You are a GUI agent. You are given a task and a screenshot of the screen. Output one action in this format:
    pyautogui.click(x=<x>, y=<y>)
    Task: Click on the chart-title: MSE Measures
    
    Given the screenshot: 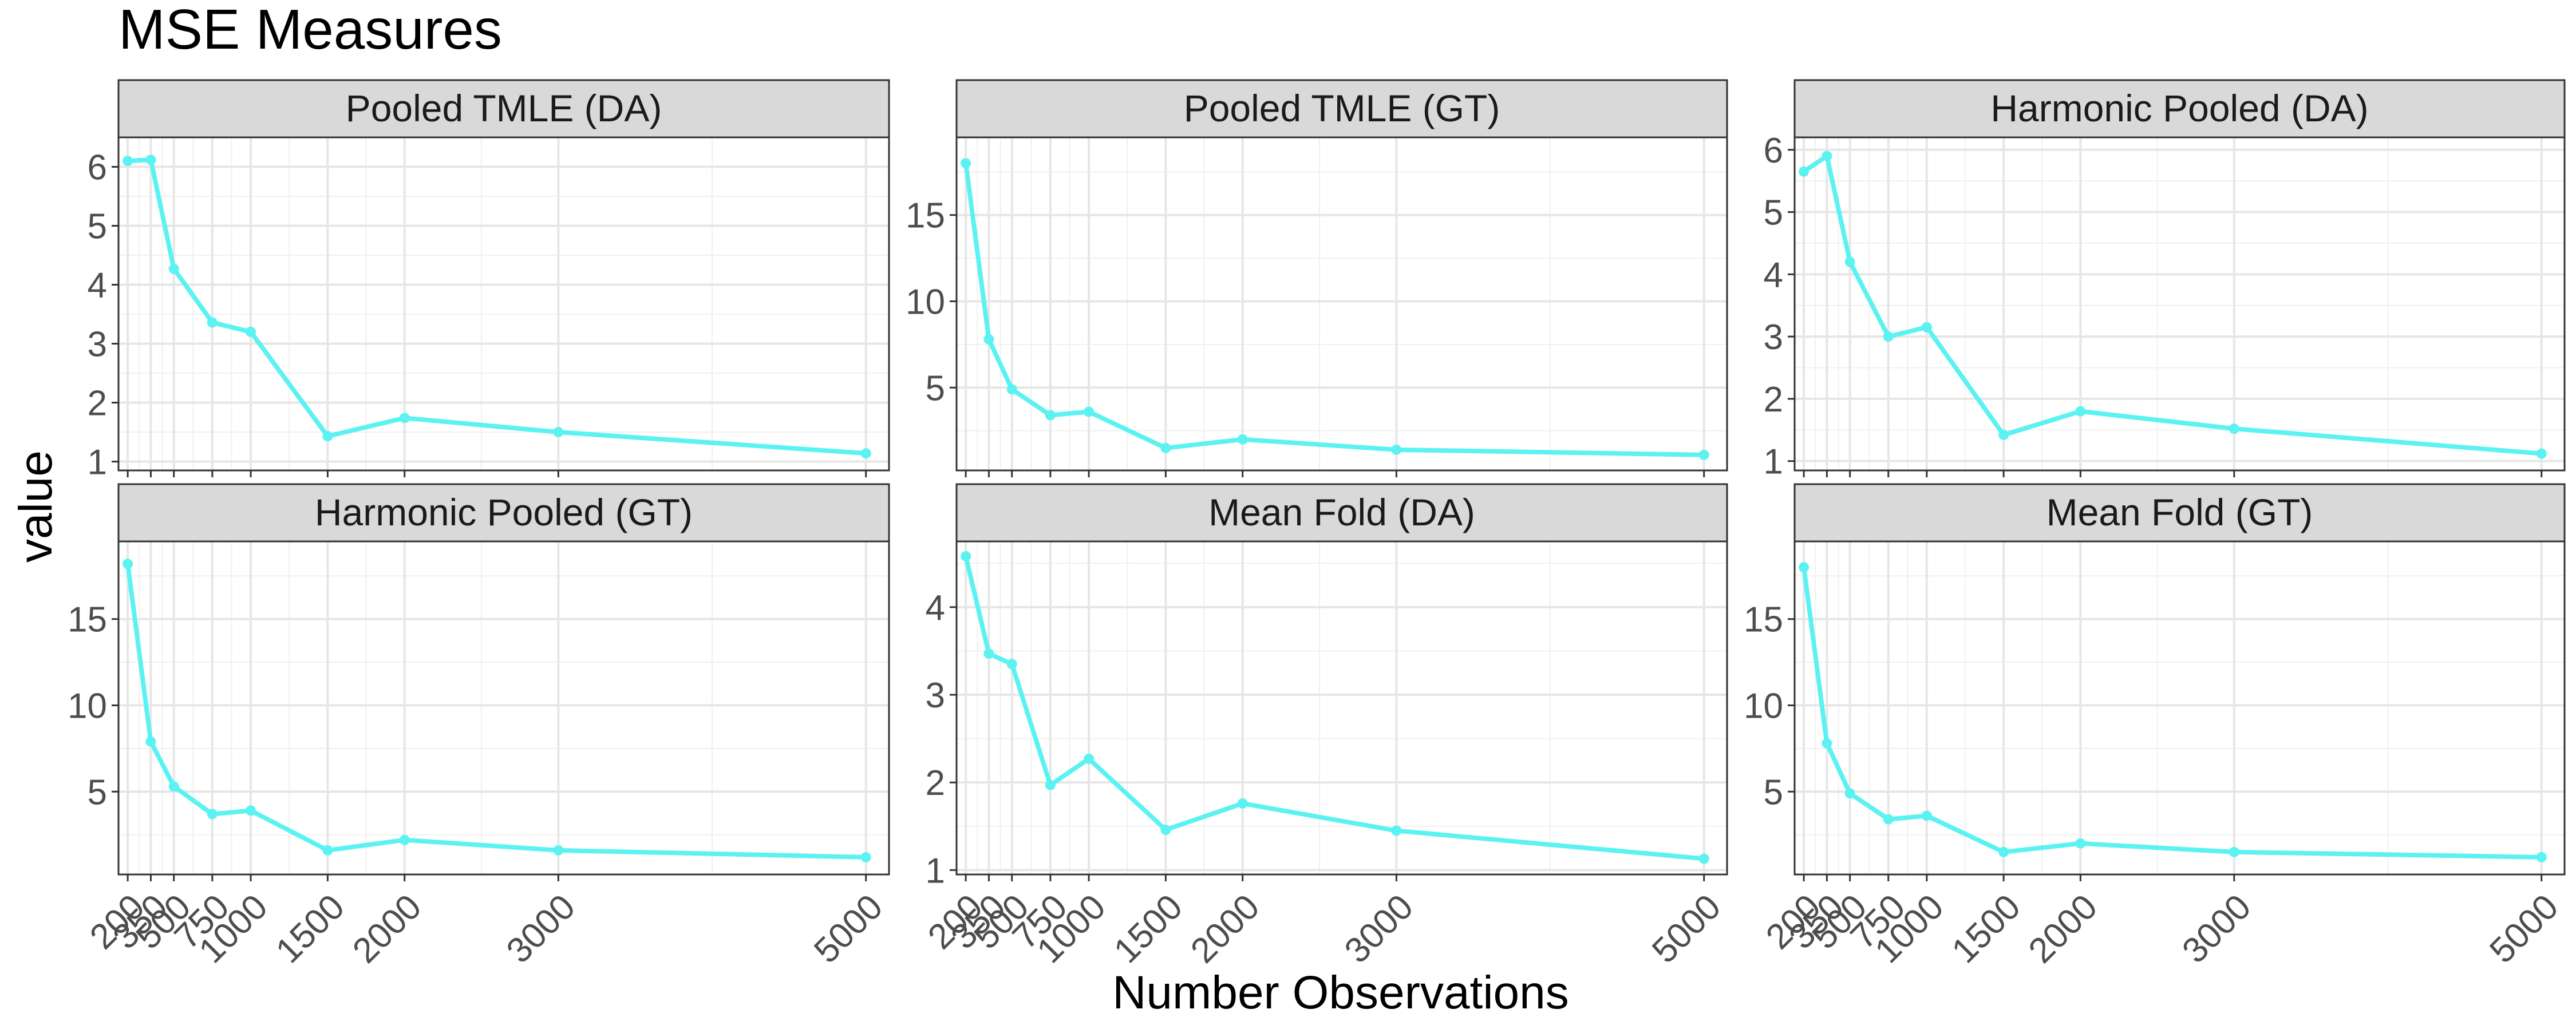 What is the action you would take?
    pyautogui.click(x=310, y=31)
    